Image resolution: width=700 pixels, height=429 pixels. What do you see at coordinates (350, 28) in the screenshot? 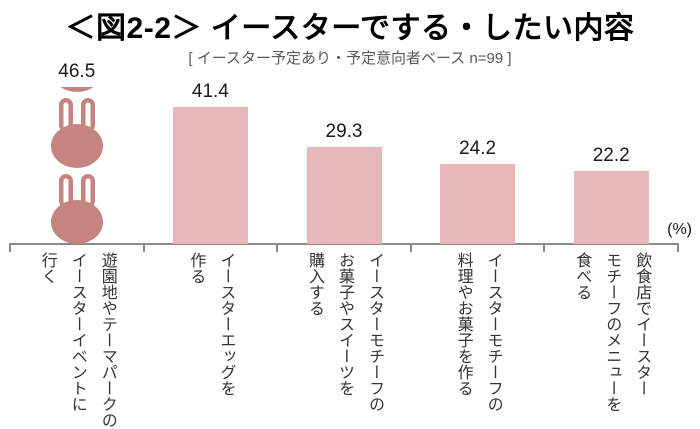
I see `page-title: ＜図2-2＞ イースターでする・したい内容` at bounding box center [350, 28].